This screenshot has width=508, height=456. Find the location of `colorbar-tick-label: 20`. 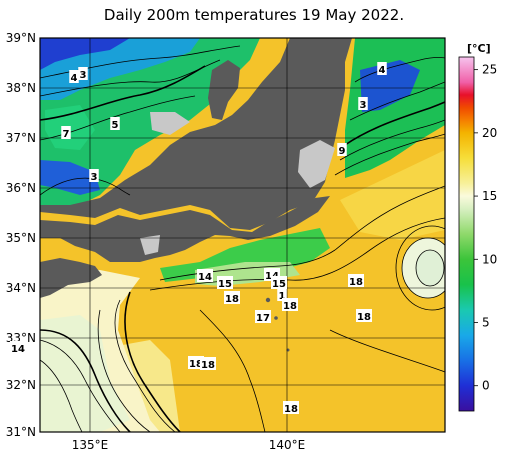

colorbar-tick-label: 20 is located at coordinates (489, 133).